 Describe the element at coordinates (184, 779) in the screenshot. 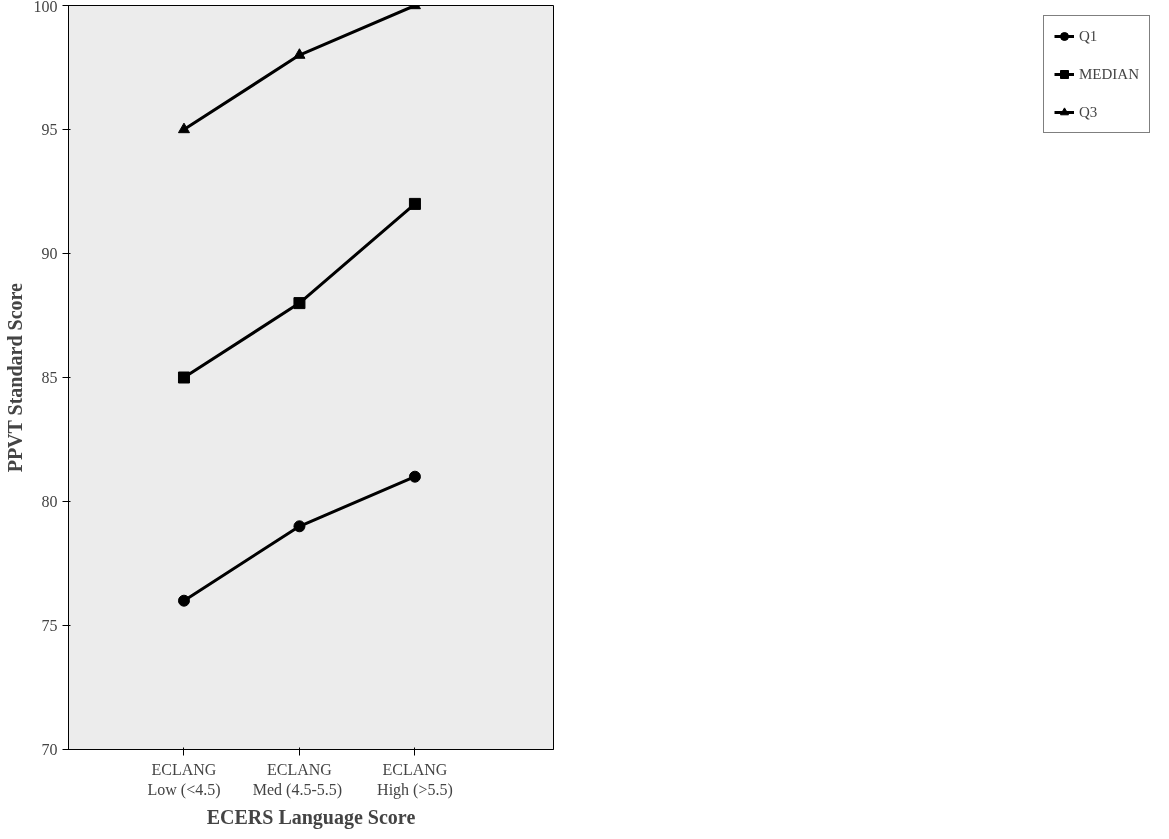

I see `x-tick-label: ECLANG Low (<4.5)` at that location.